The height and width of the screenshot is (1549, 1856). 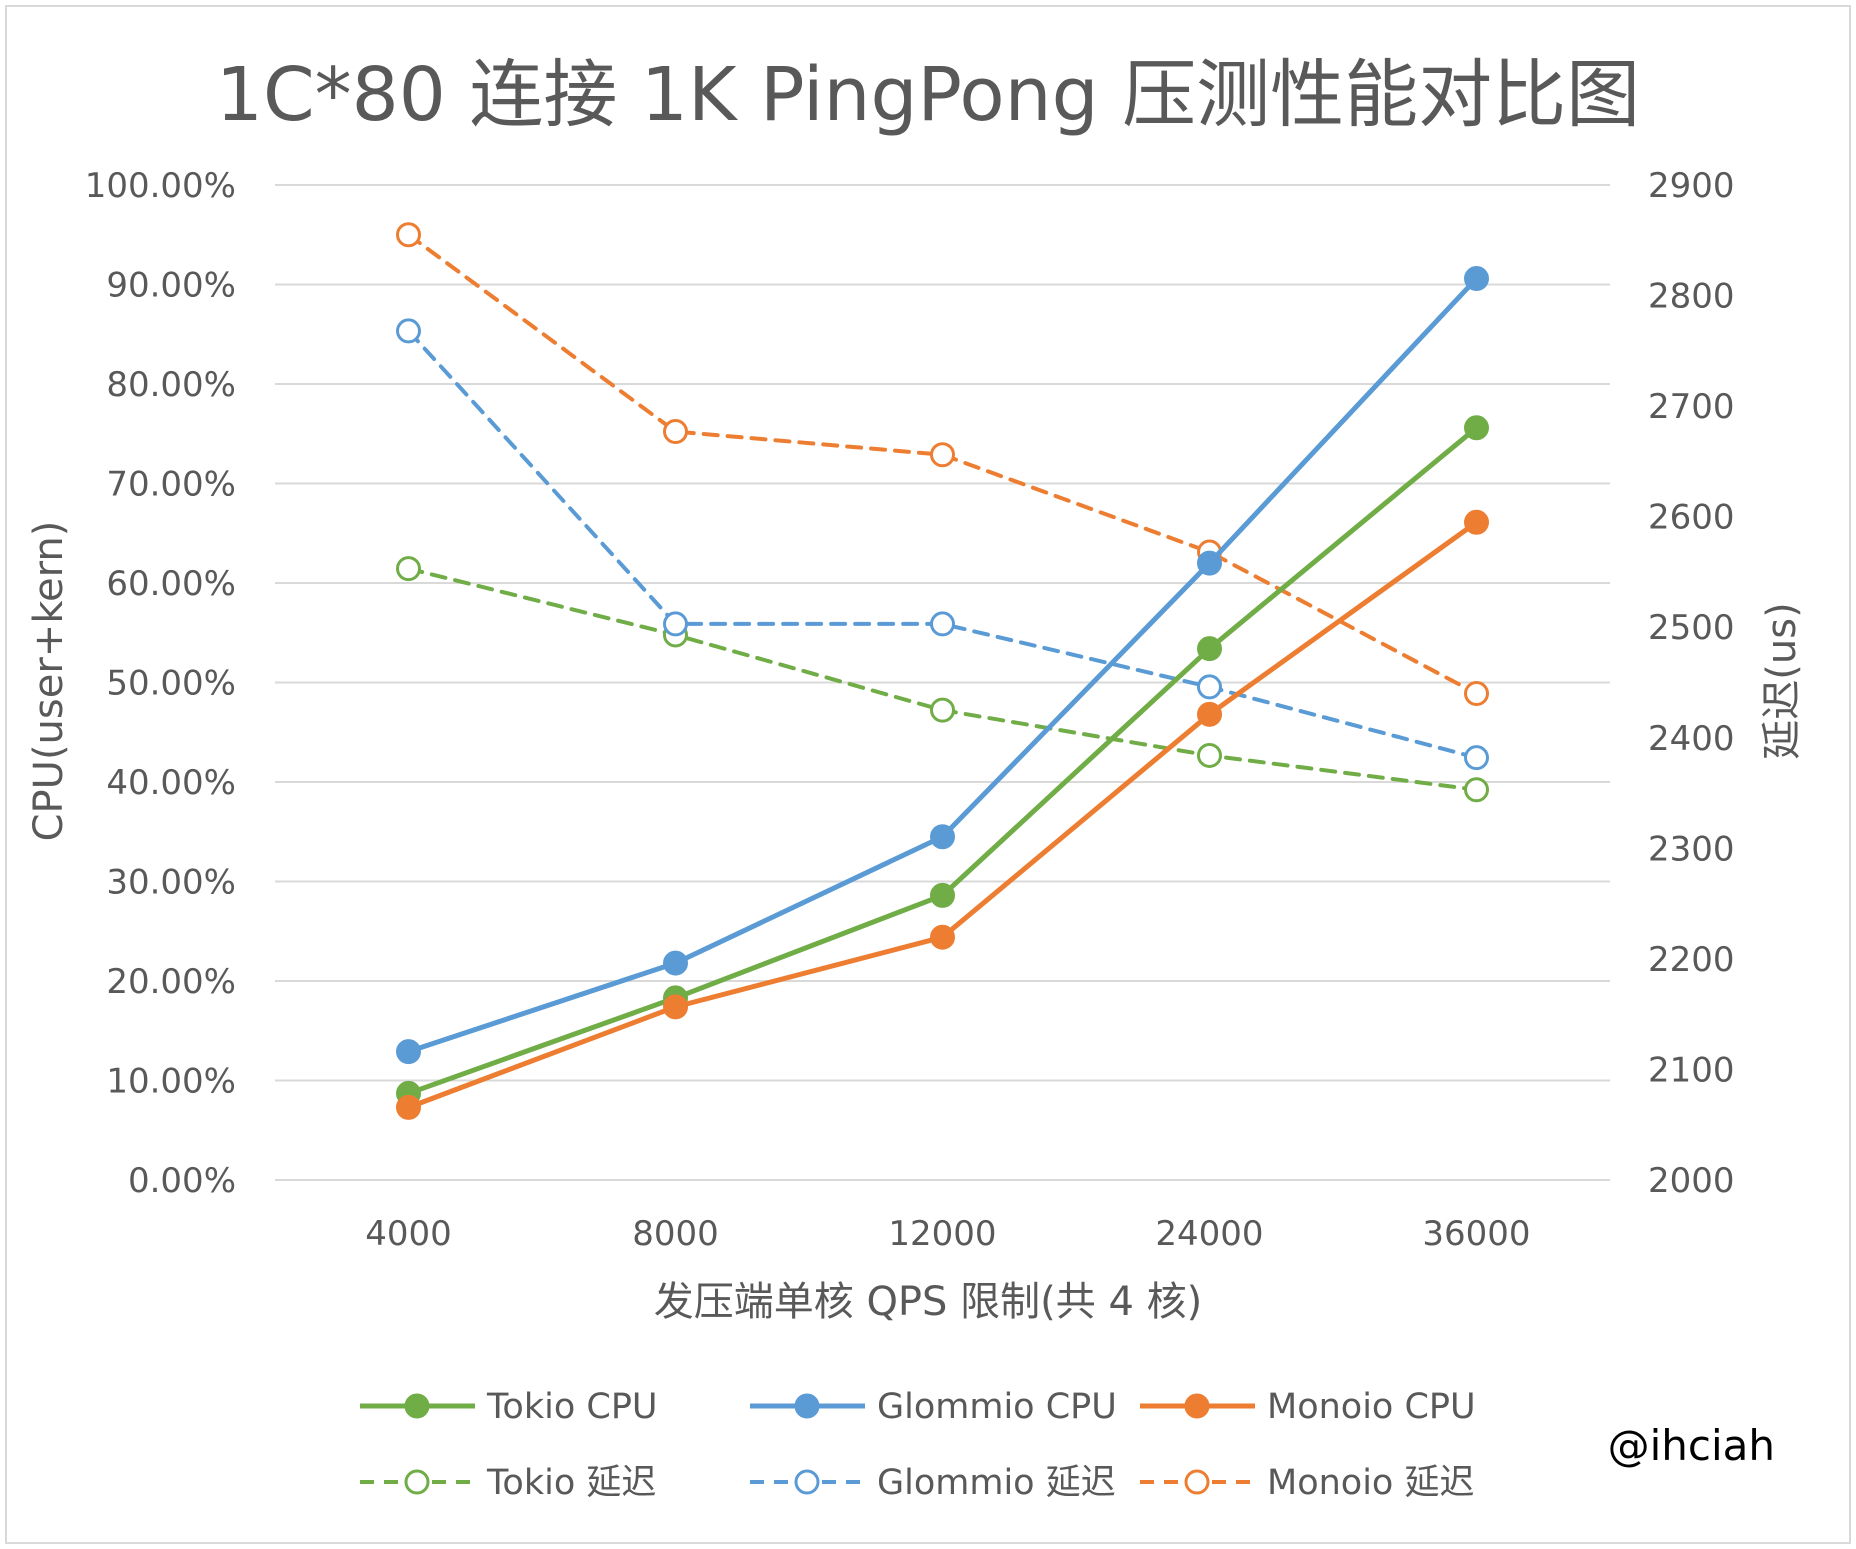 I want to click on x-axis-ticks: 4000 8000 12000 24000 36000, so click(x=947, y=1234).